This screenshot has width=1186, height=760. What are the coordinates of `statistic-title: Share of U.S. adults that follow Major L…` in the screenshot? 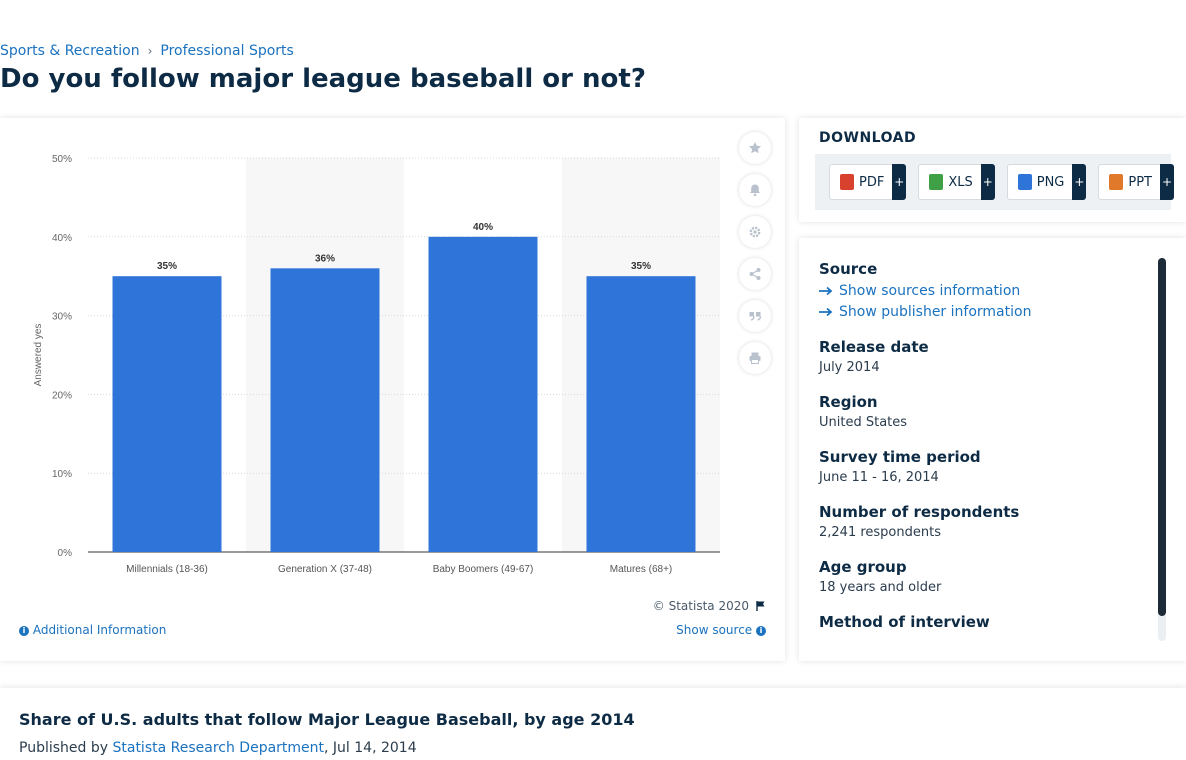 It's located at (327, 719).